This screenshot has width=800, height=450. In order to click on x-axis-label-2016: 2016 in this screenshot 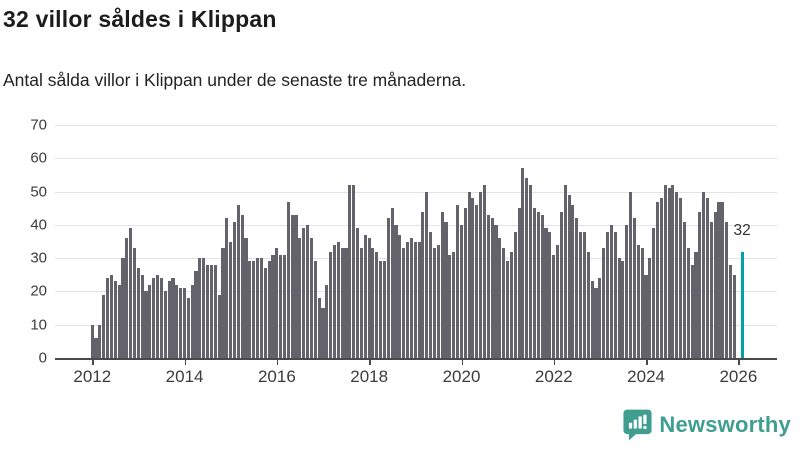, I will do `click(276, 376)`.